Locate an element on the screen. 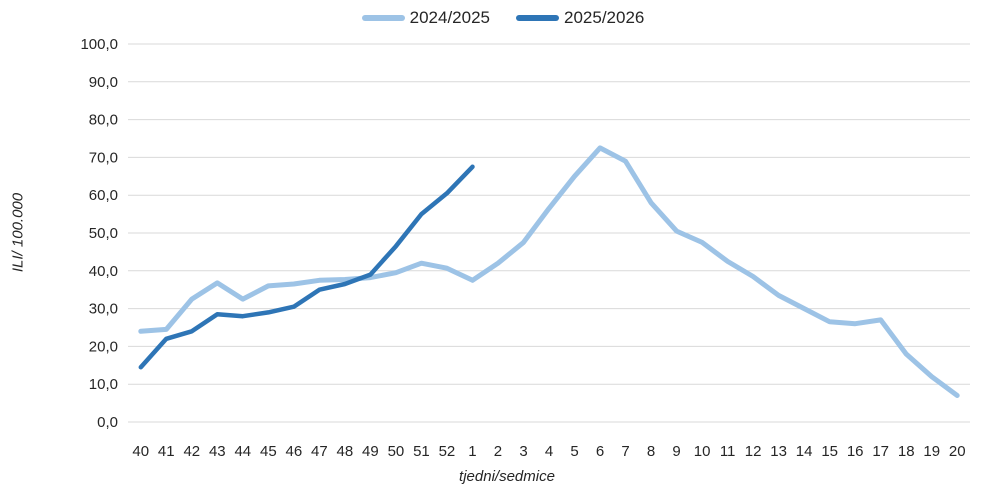  legend-label-2025-2026: 2025/2026 is located at coordinates (604, 17).